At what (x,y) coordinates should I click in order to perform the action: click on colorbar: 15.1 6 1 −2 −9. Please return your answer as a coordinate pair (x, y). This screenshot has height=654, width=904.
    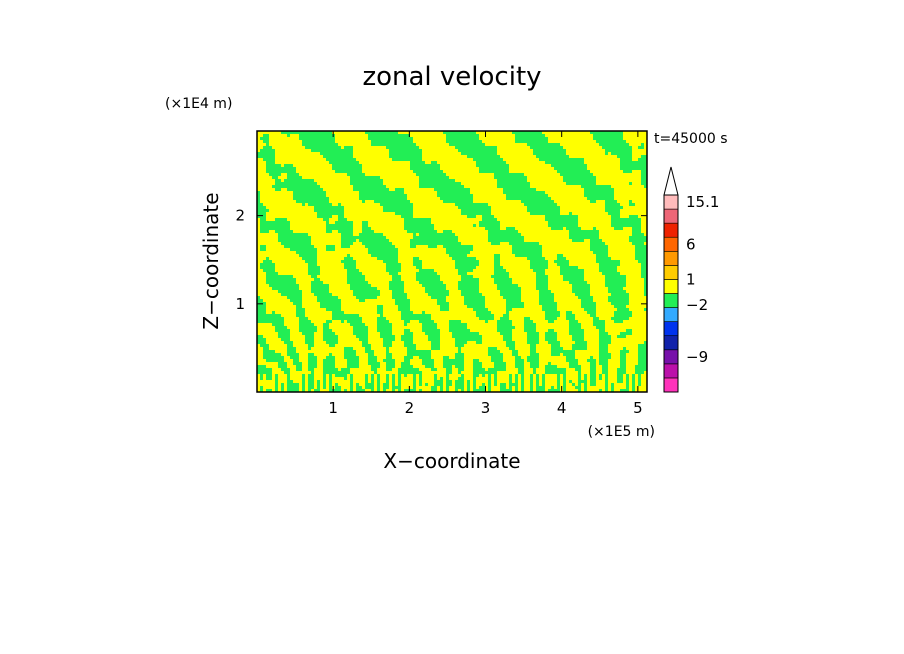
    Looking at the image, I should click on (691, 279).